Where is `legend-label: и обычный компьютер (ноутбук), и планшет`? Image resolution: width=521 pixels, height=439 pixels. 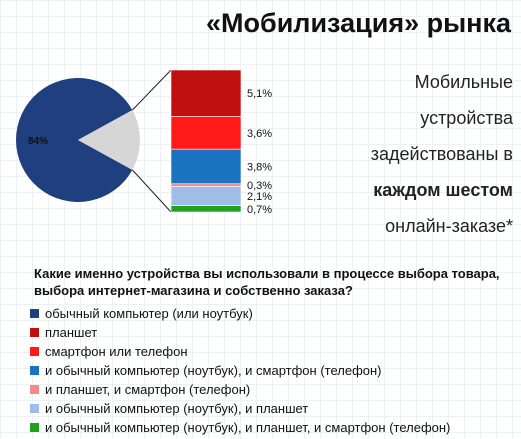
legend-label: и обычный компьютер (ноутбук), и планшет is located at coordinates (177, 408).